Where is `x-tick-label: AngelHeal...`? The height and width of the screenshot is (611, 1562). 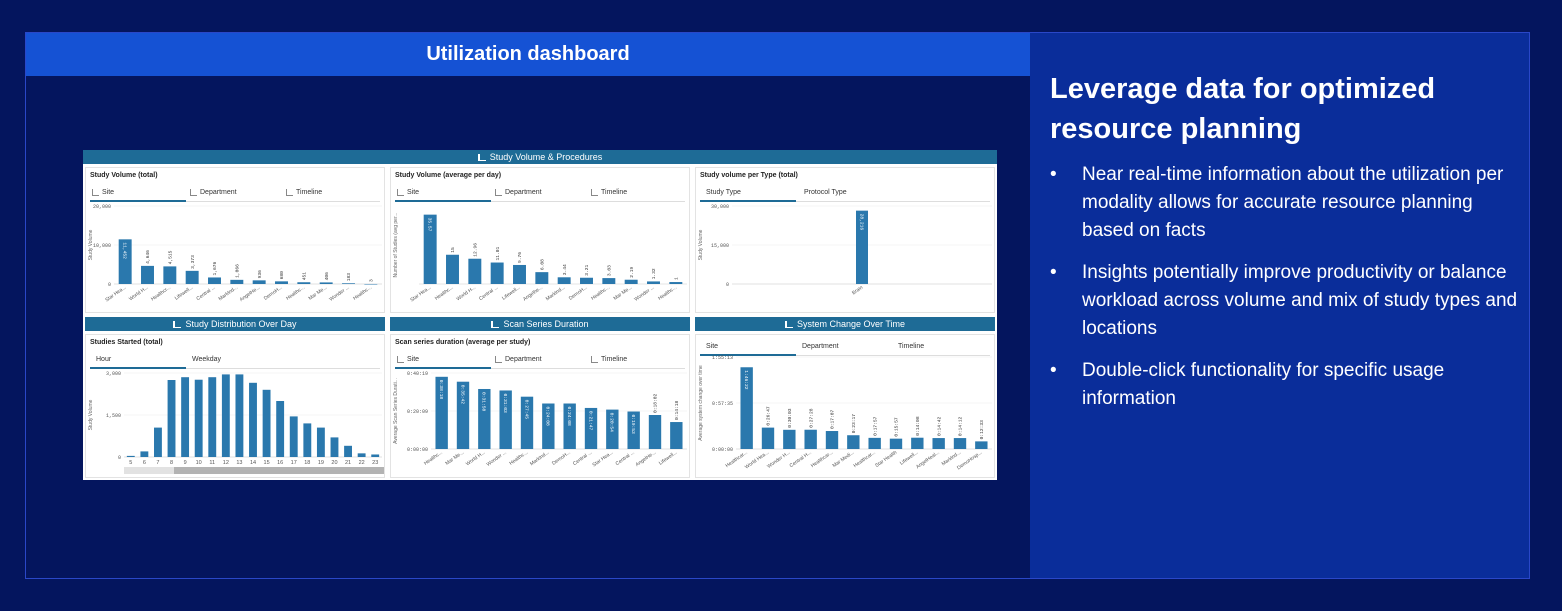 x-tick-label: AngelHeal... is located at coordinates (928, 460).